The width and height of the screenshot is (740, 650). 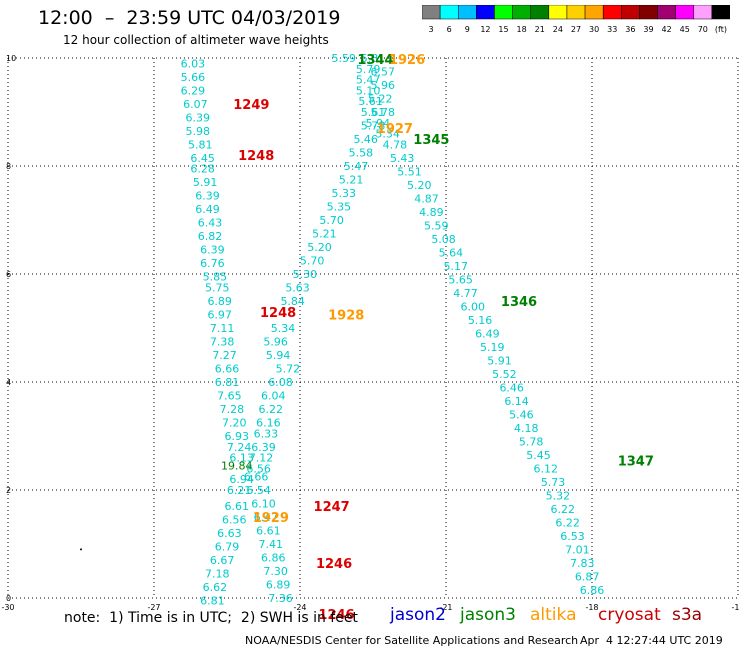 I want to click on pass-time-label: 1928, so click(x=346, y=316).